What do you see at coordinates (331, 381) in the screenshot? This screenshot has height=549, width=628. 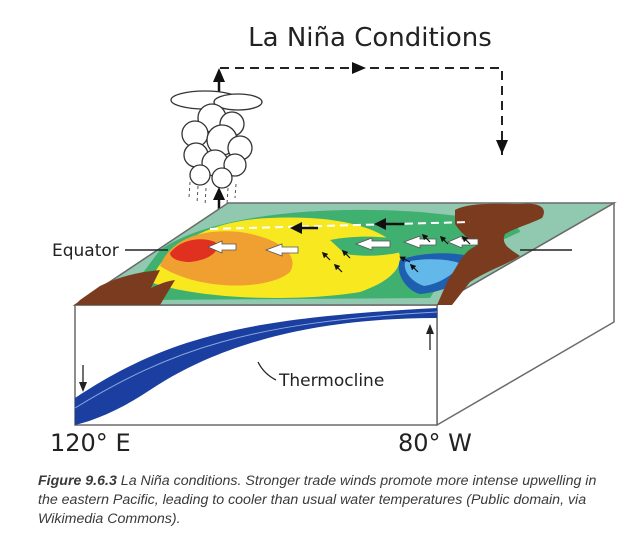 I see `thermocline-label: Thermocline` at bounding box center [331, 381].